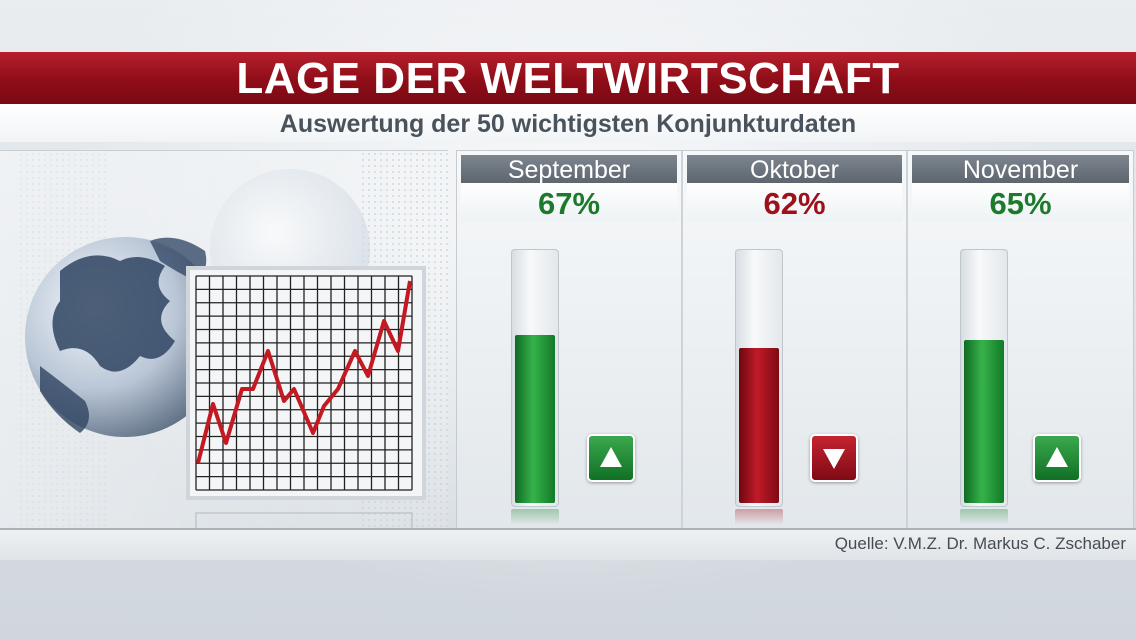 The width and height of the screenshot is (1136, 640). I want to click on value-label: 67%, so click(569, 202).